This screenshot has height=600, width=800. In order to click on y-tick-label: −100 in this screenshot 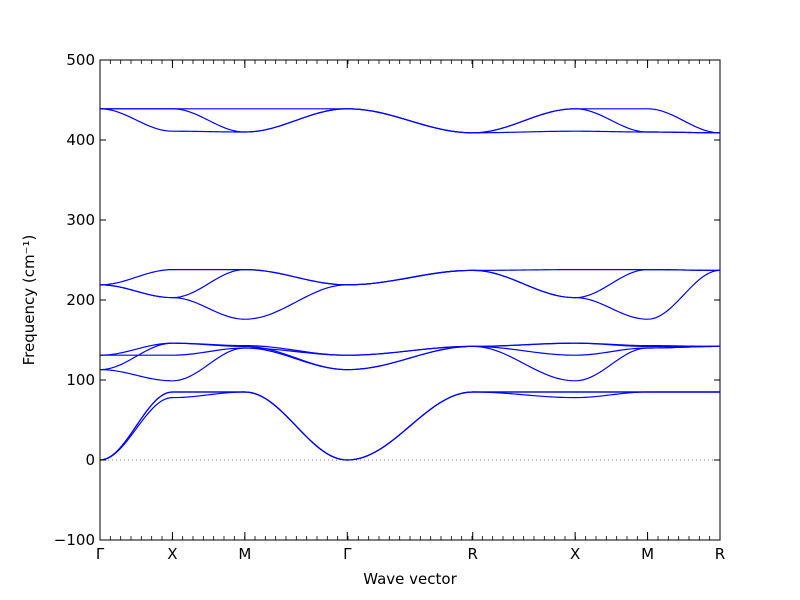, I will do `click(74, 540)`.